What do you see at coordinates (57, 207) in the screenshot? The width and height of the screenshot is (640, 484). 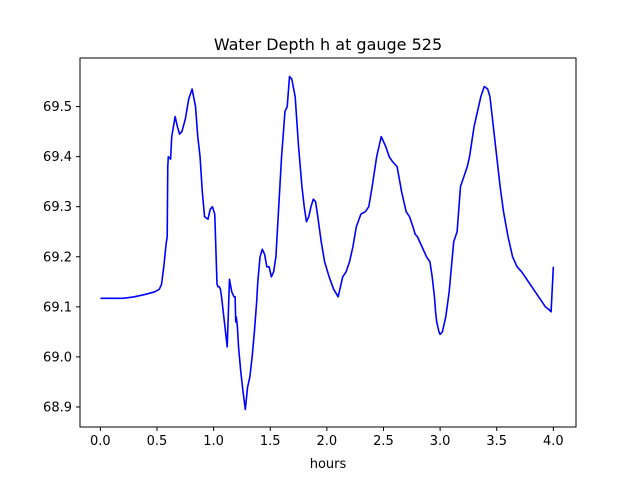 I see `y-tick-label: 69.3` at bounding box center [57, 207].